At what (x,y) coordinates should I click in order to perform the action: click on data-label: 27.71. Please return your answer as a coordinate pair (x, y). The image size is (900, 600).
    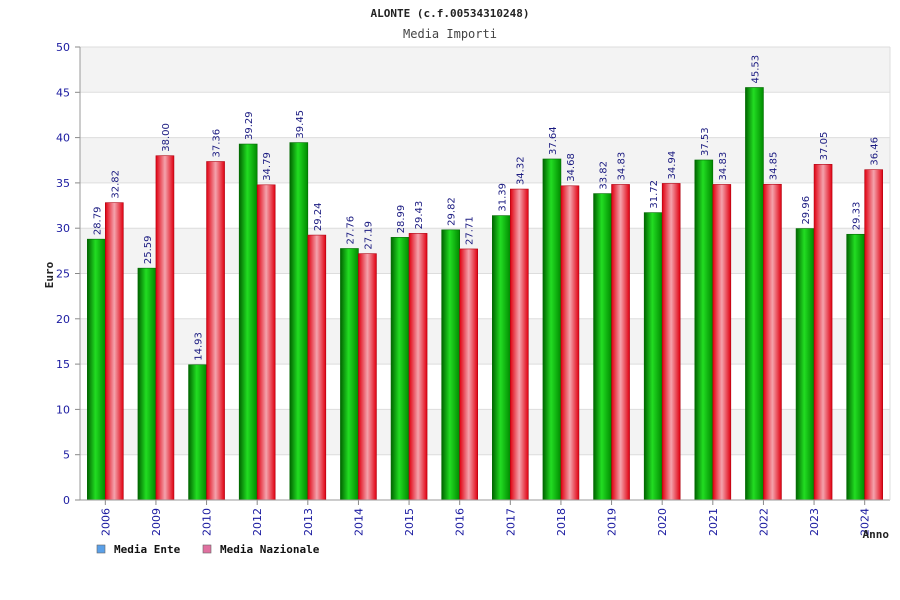
    Looking at the image, I should click on (470, 230).